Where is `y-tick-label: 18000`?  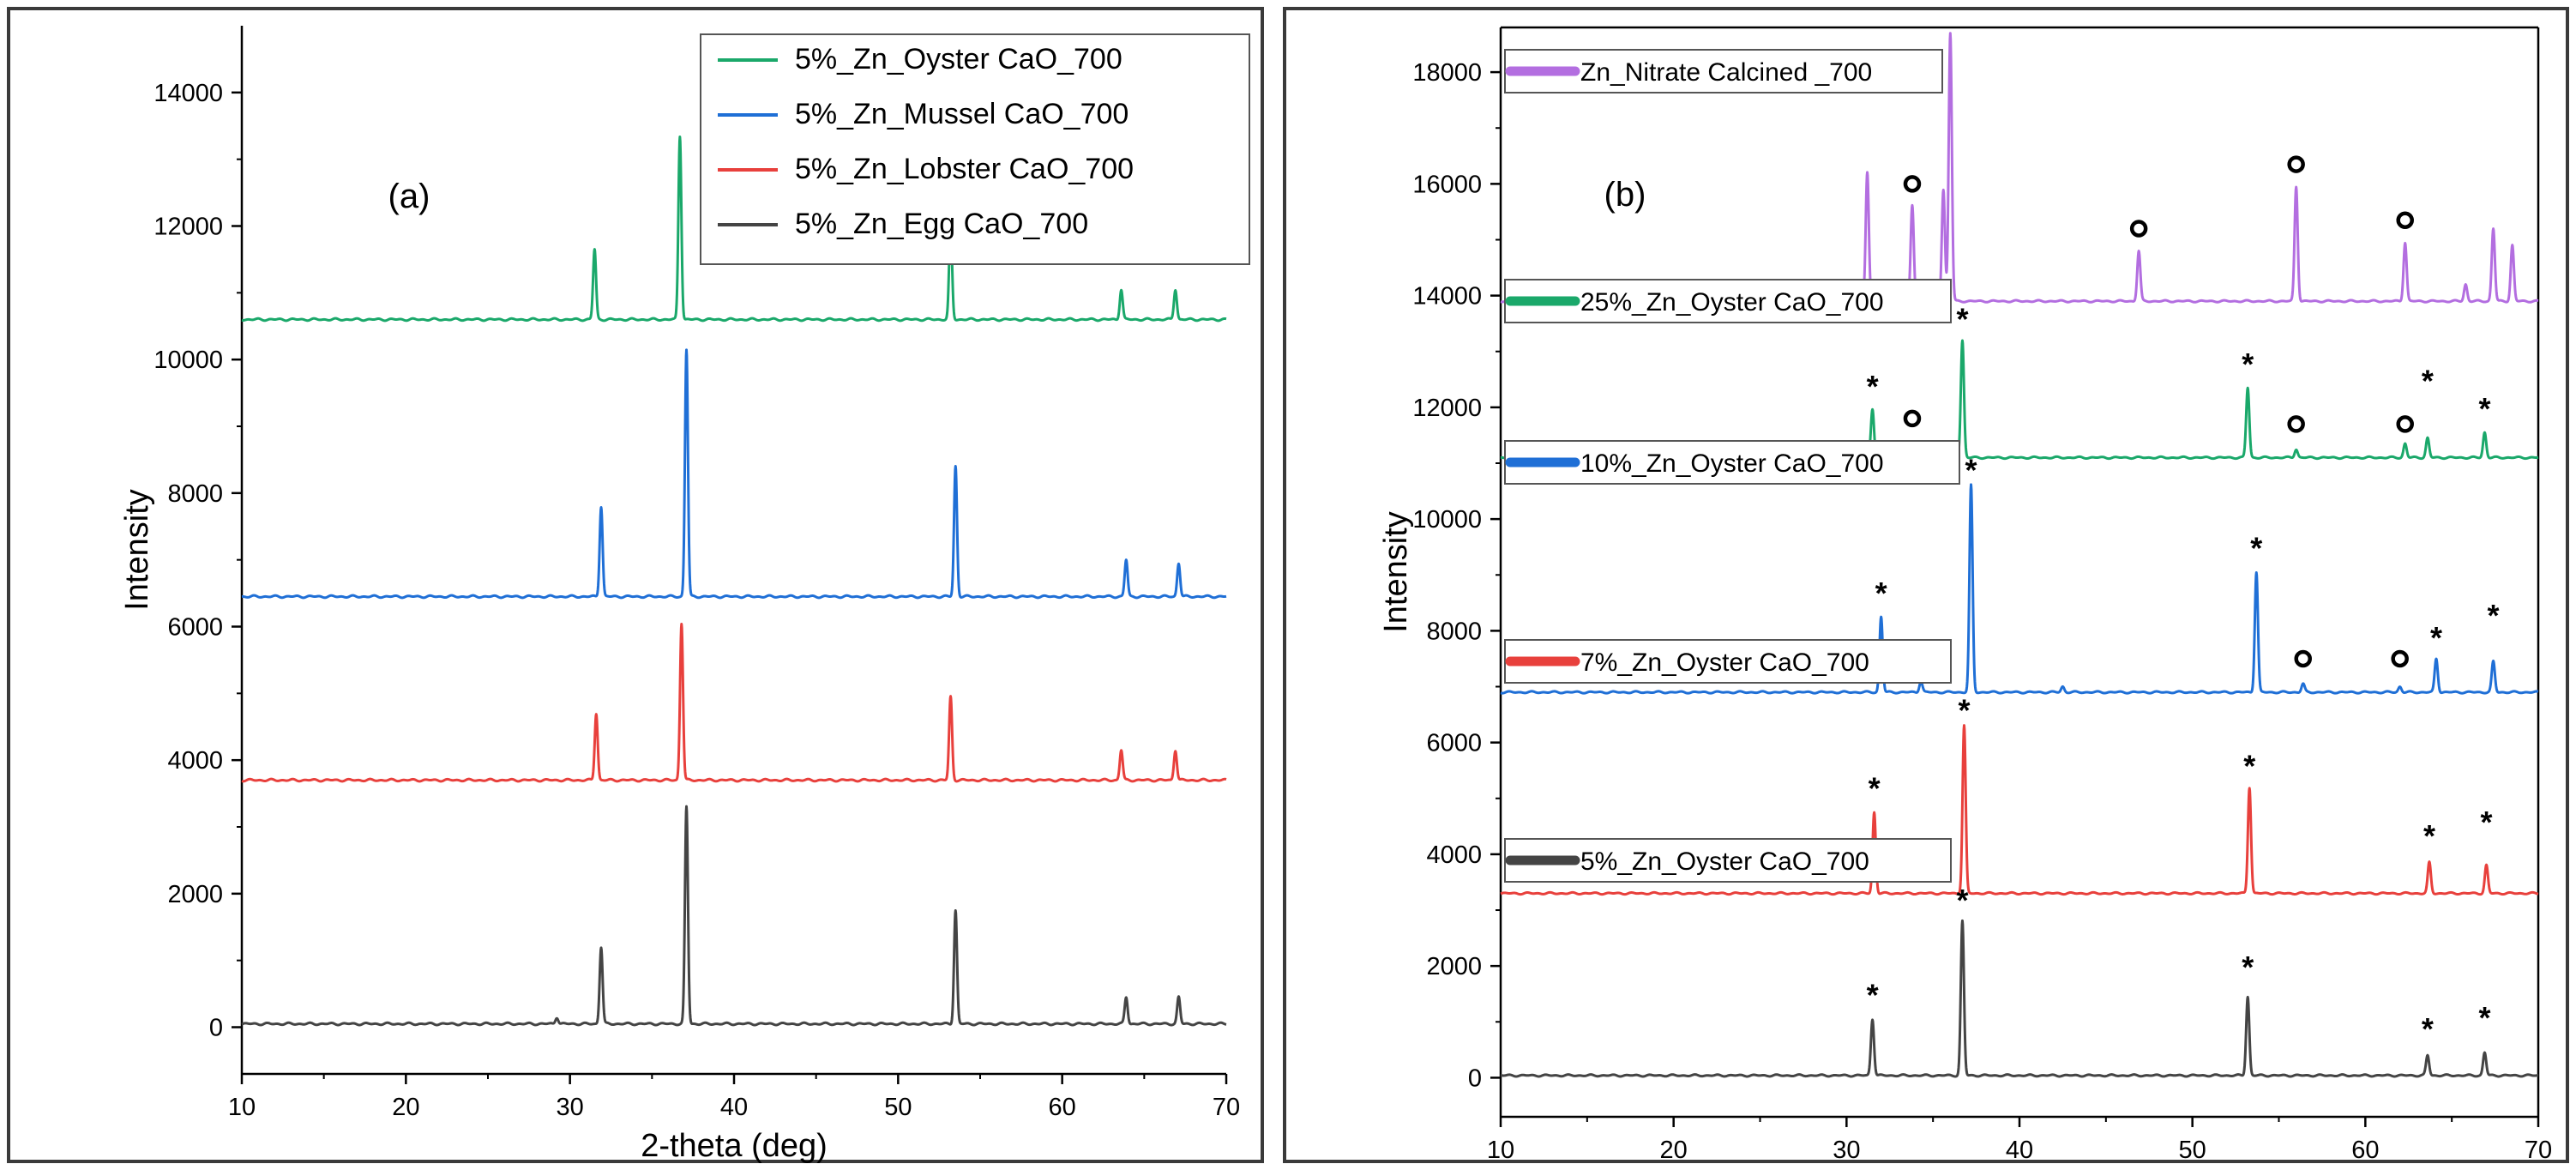 y-tick-label: 18000 is located at coordinates (1447, 73).